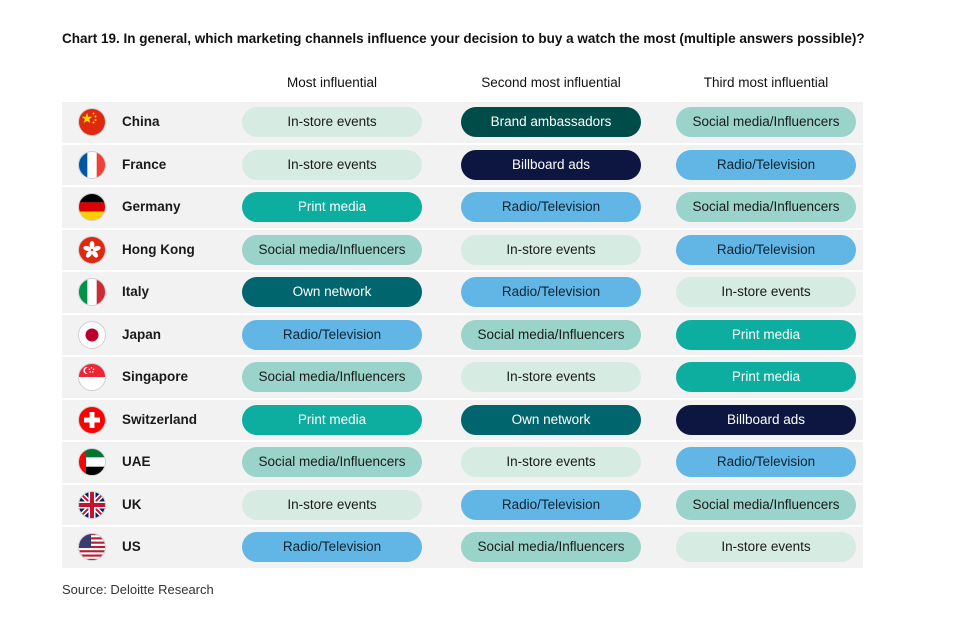 Image resolution: width=954 pixels, height=623 pixels. I want to click on uk-flag-icon, so click(92, 504).